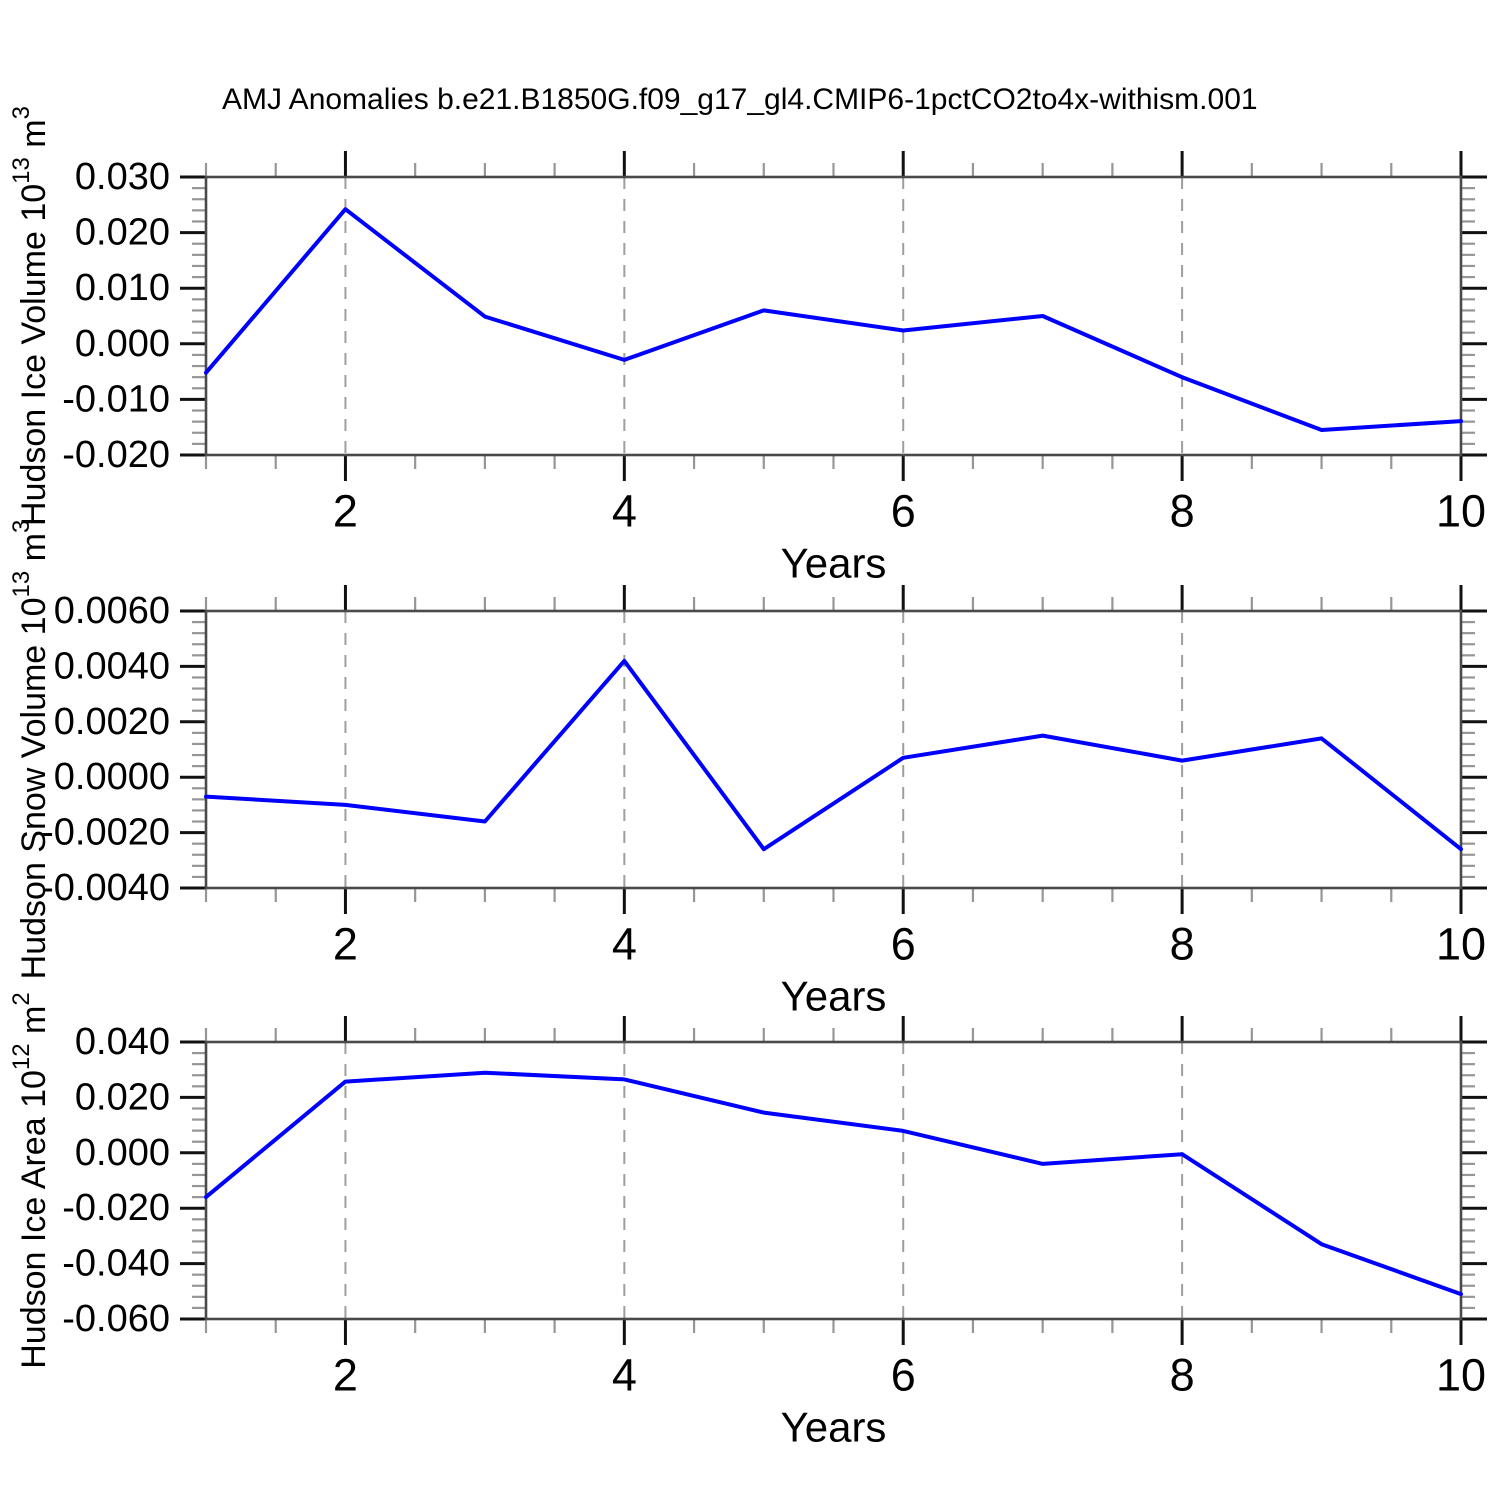 This screenshot has width=1500, height=1500. I want to click on series-line-hudson-ice-volume, so click(833, 319).